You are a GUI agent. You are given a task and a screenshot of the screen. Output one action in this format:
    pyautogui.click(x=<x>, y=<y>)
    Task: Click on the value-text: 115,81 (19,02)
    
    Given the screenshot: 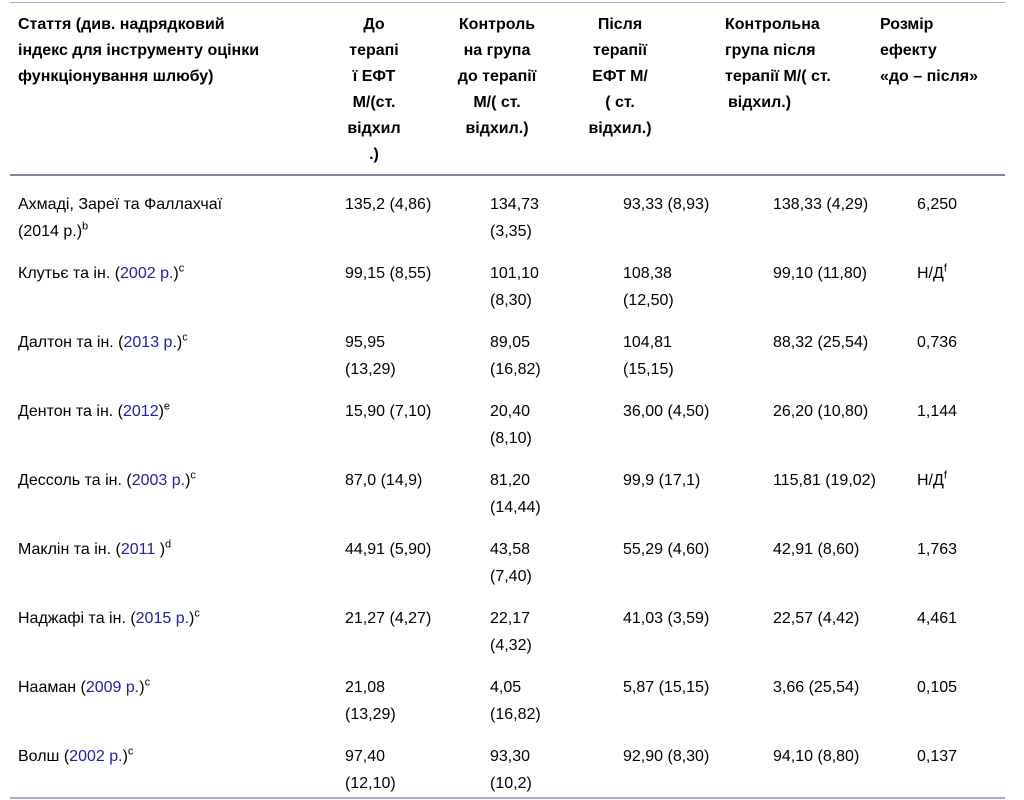 What is the action you would take?
    pyautogui.click(x=824, y=480)
    